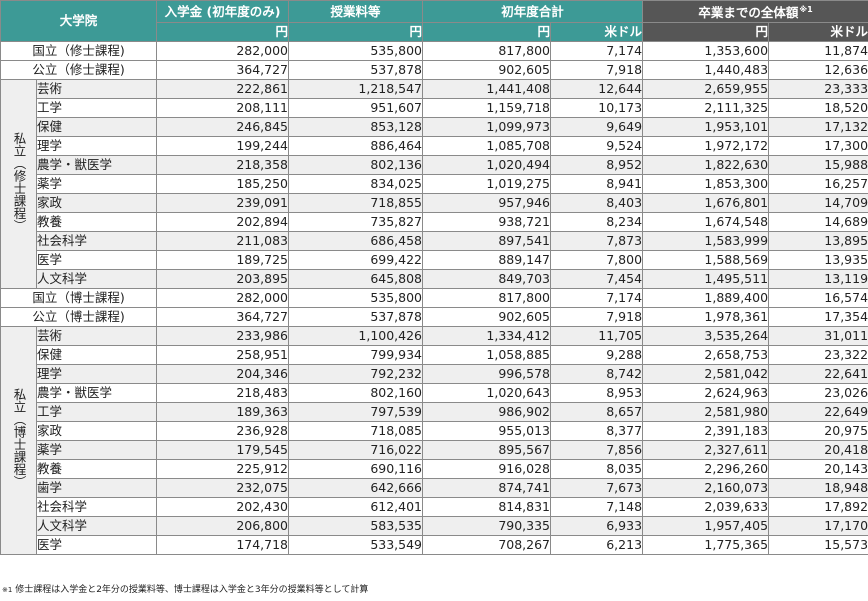 This screenshot has height=601, width=868. I want to click on cell-value: 2,327,611, so click(706, 450).